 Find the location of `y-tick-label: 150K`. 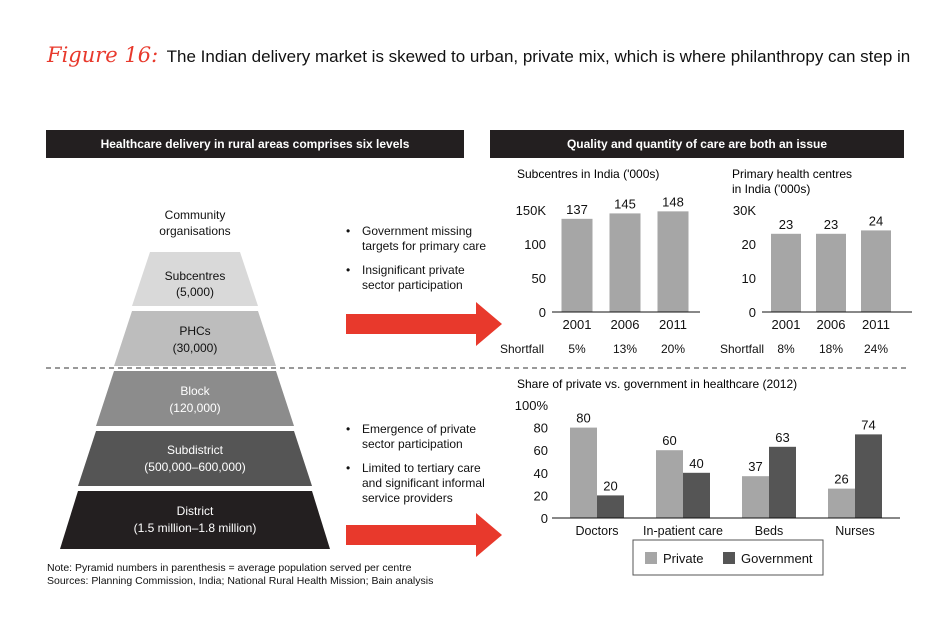

y-tick-label: 150K is located at coordinates (531, 210).